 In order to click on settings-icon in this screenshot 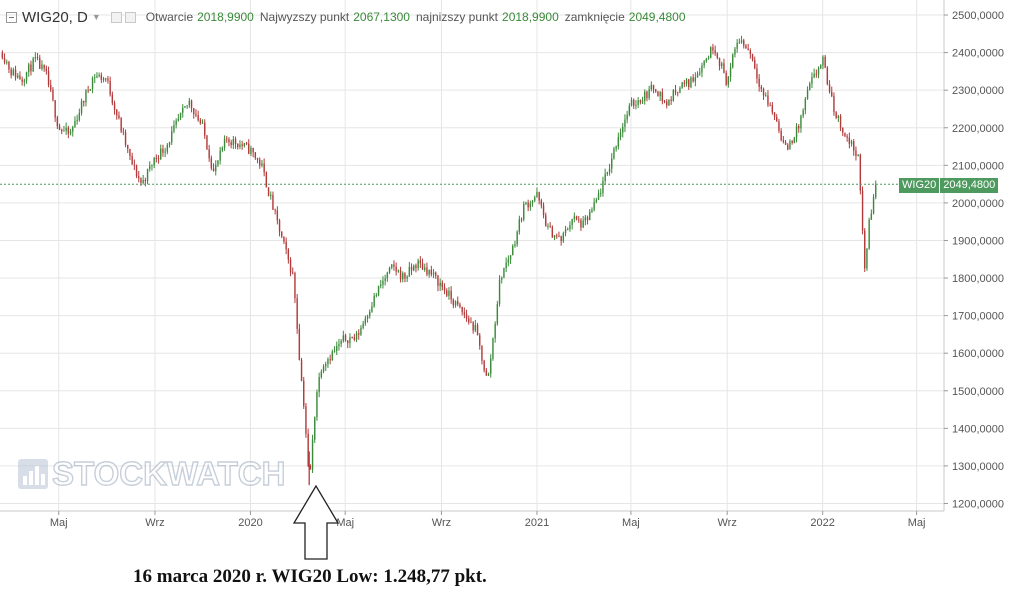, I will do `click(116, 17)`.